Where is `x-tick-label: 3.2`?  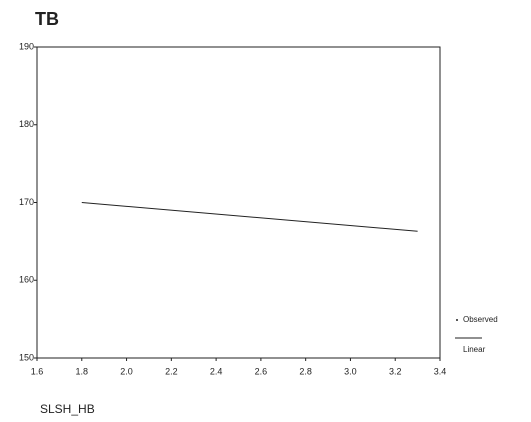 x-tick-label: 3.2 is located at coordinates (395, 371).